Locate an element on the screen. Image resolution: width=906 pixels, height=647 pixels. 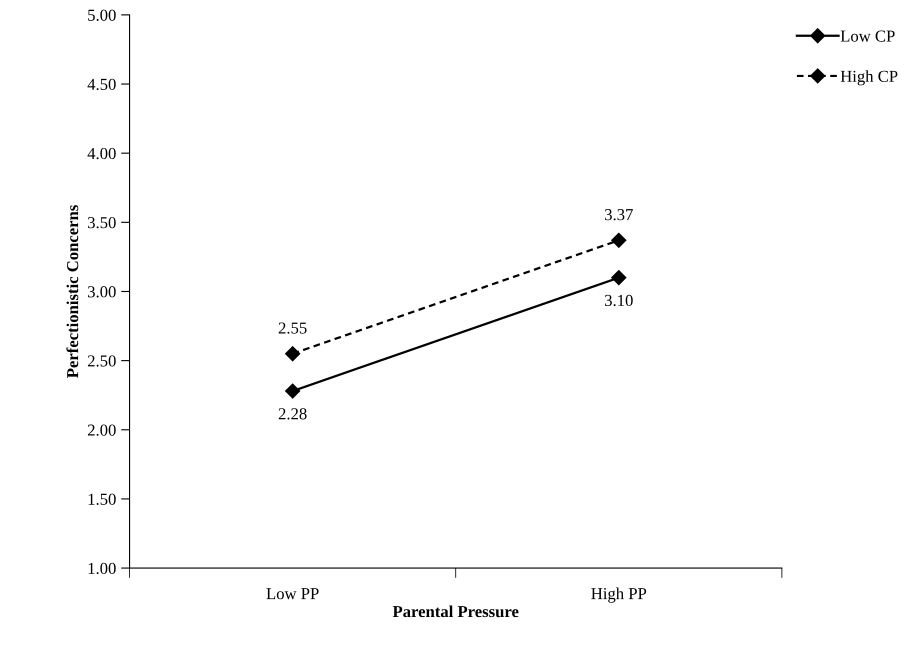
y-tick-label: 4.00 is located at coordinates (102, 154).